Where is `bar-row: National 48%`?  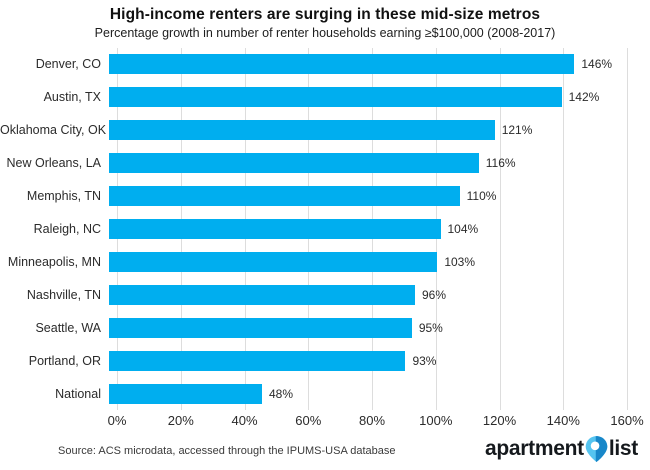 bar-row: National 48% is located at coordinates (325, 393).